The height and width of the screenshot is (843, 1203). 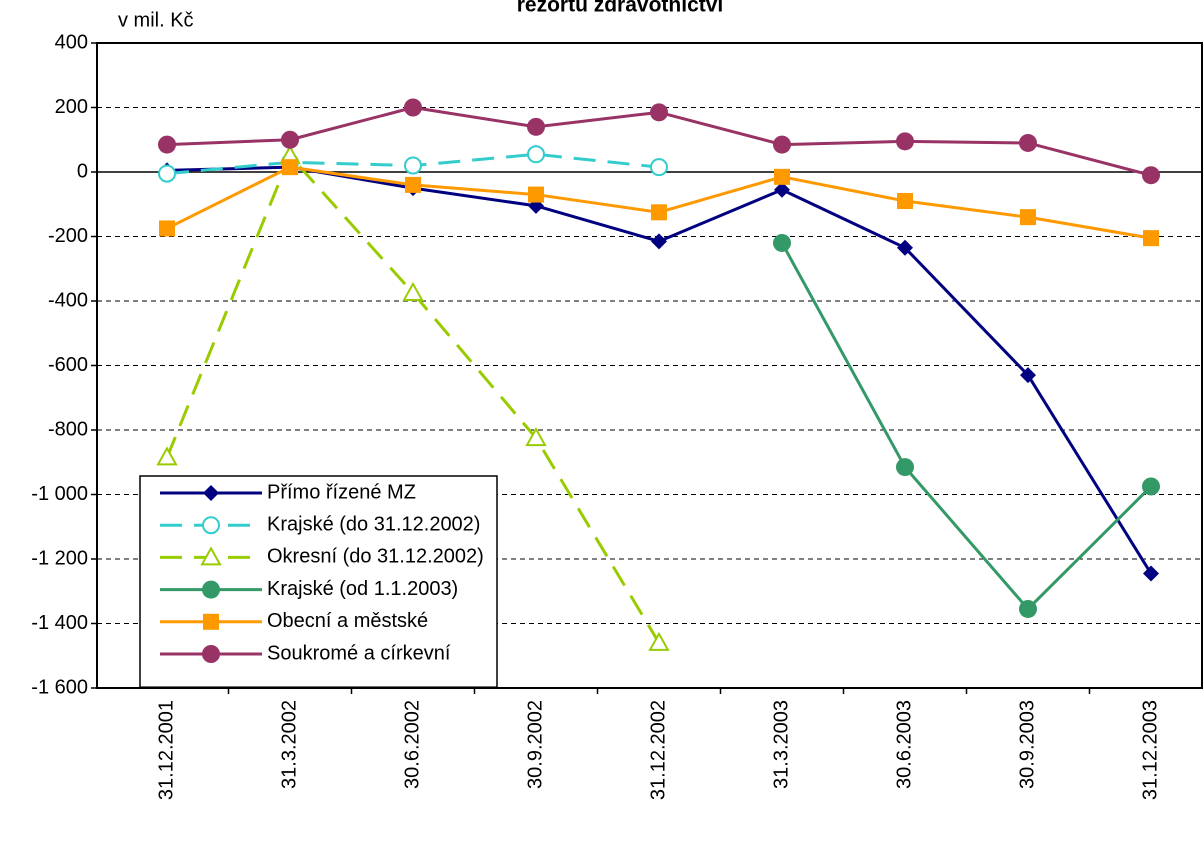 What do you see at coordinates (68, 300) in the screenshot?
I see `y-tick-label: -400` at bounding box center [68, 300].